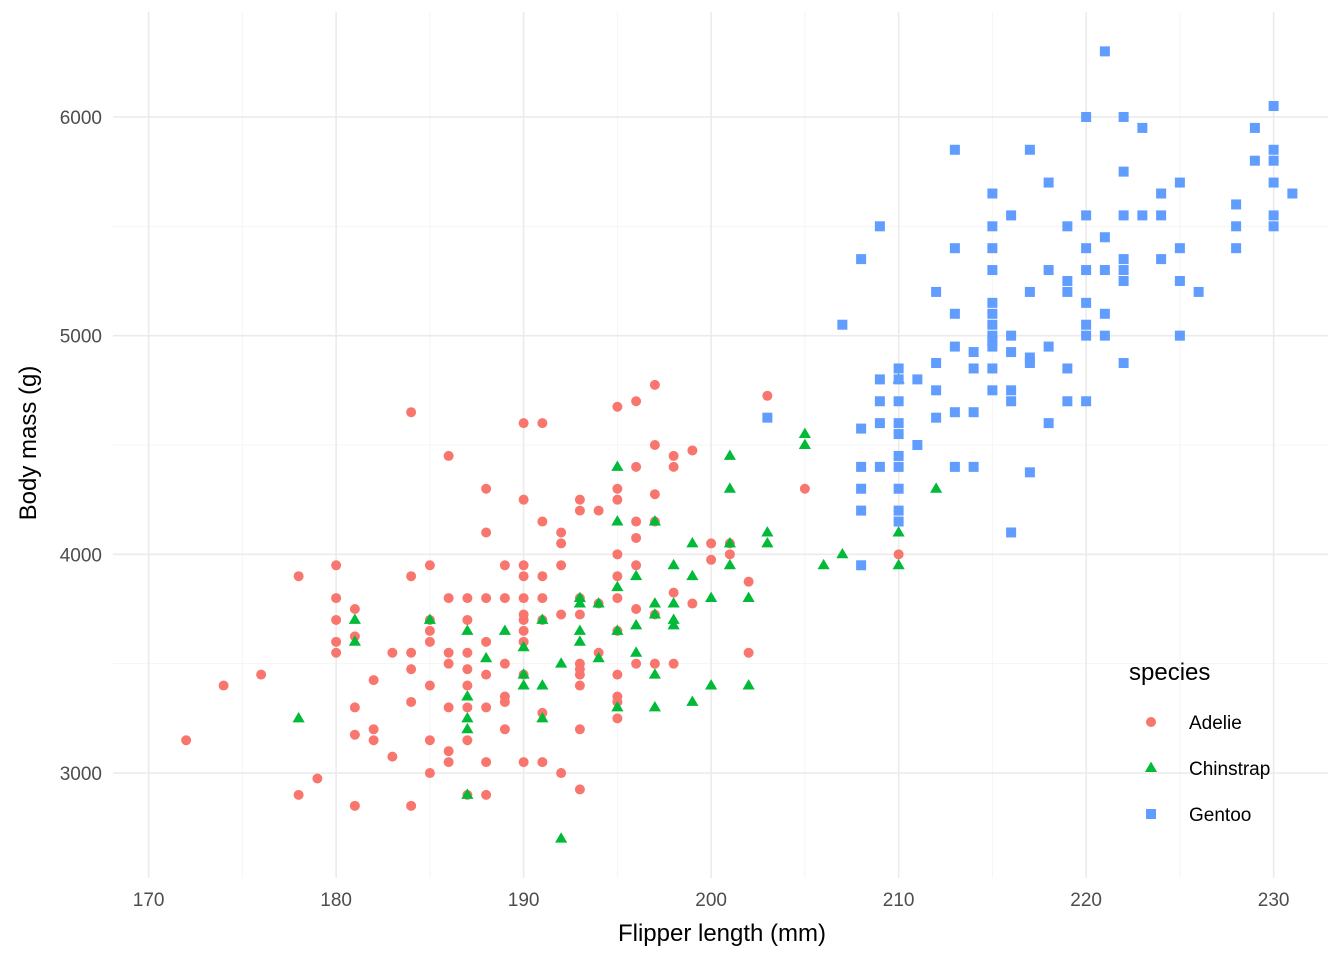 The width and height of the screenshot is (1344, 960). Describe the element at coordinates (28, 443) in the screenshot. I see `y-axis-title: Body mass (g)` at that location.